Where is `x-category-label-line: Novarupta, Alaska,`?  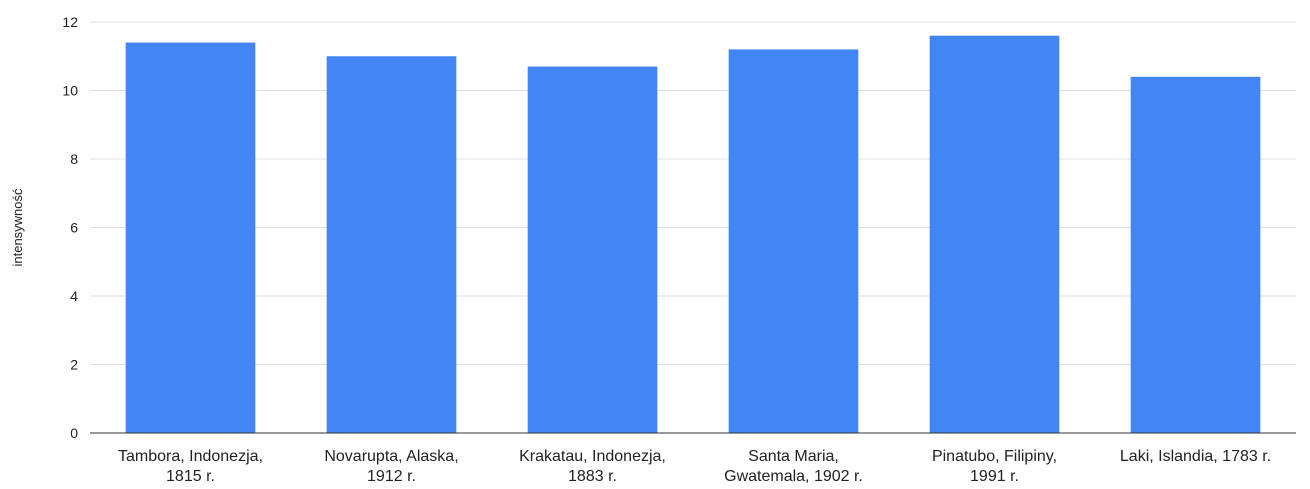
x-category-label-line: Novarupta, Alaska, is located at coordinates (391, 456).